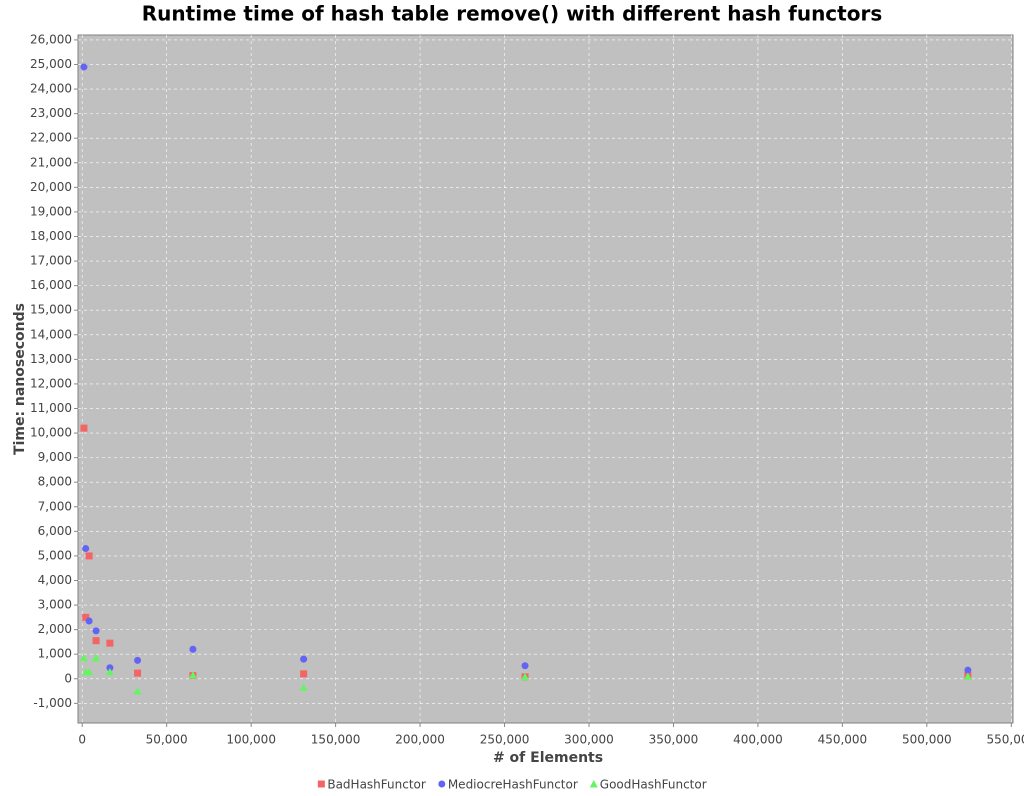  What do you see at coordinates (653, 785) in the screenshot?
I see `legend-label: GoodHashFunctor` at bounding box center [653, 785].